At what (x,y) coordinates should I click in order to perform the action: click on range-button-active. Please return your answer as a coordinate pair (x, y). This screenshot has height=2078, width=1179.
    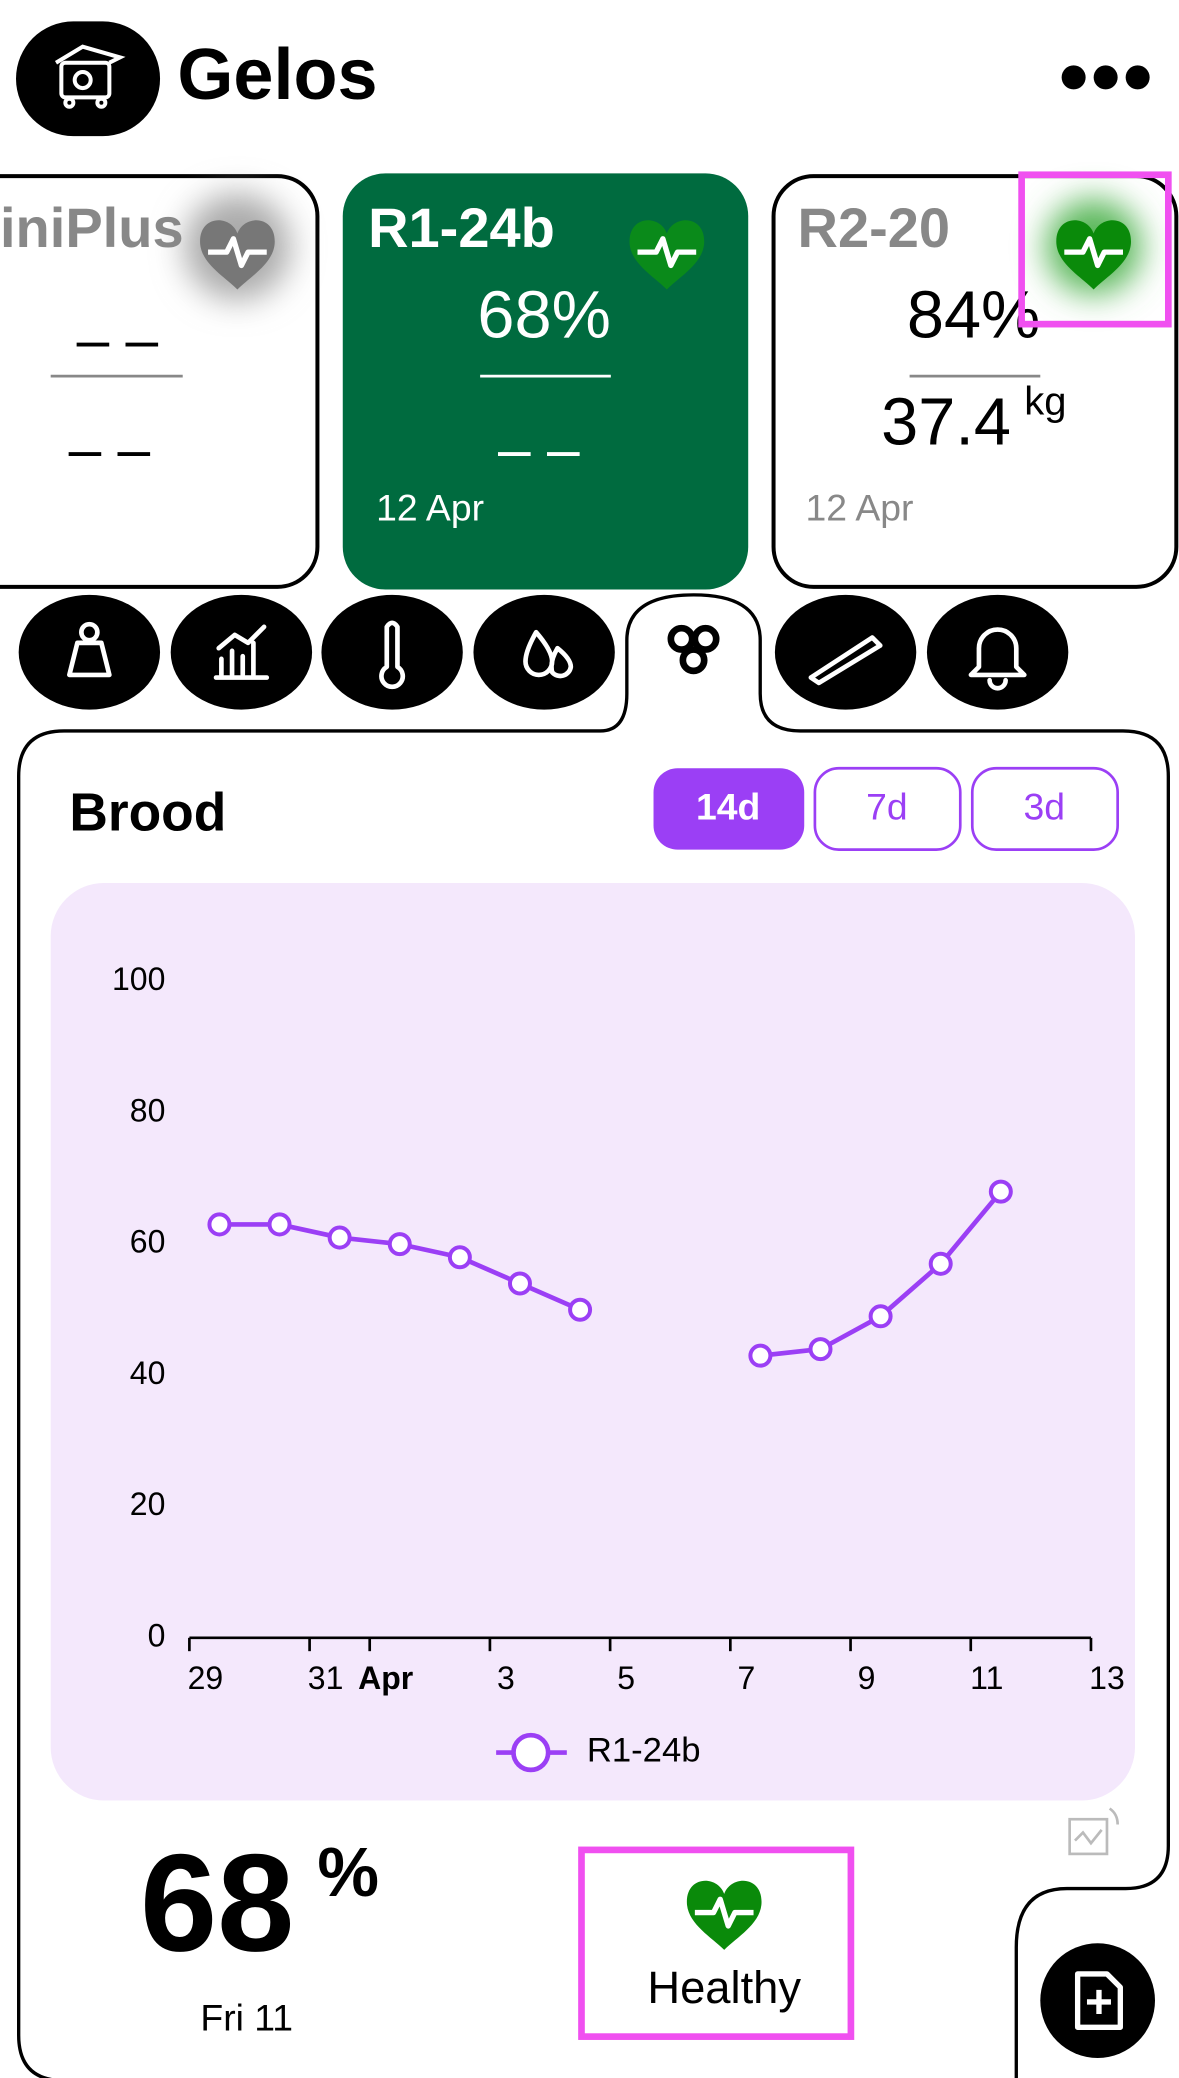
    Looking at the image, I should click on (729, 809).